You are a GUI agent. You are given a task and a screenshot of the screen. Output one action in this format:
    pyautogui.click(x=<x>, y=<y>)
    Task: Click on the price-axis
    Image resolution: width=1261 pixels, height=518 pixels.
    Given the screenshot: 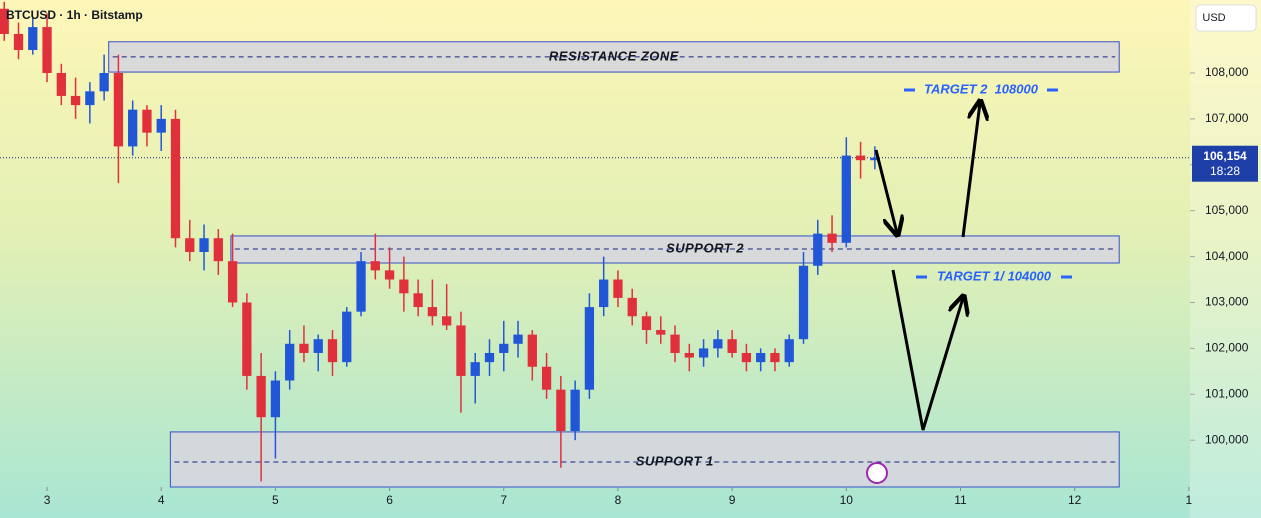 What is the action you would take?
    pyautogui.click(x=1225, y=259)
    